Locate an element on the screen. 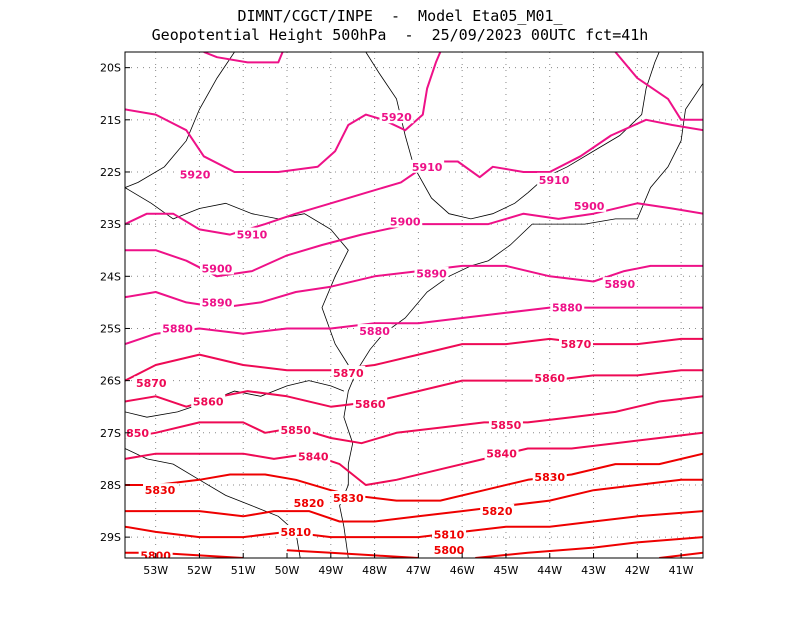 The width and height of the screenshot is (800, 618). lat-tick-label: 20S is located at coordinates (110, 68).